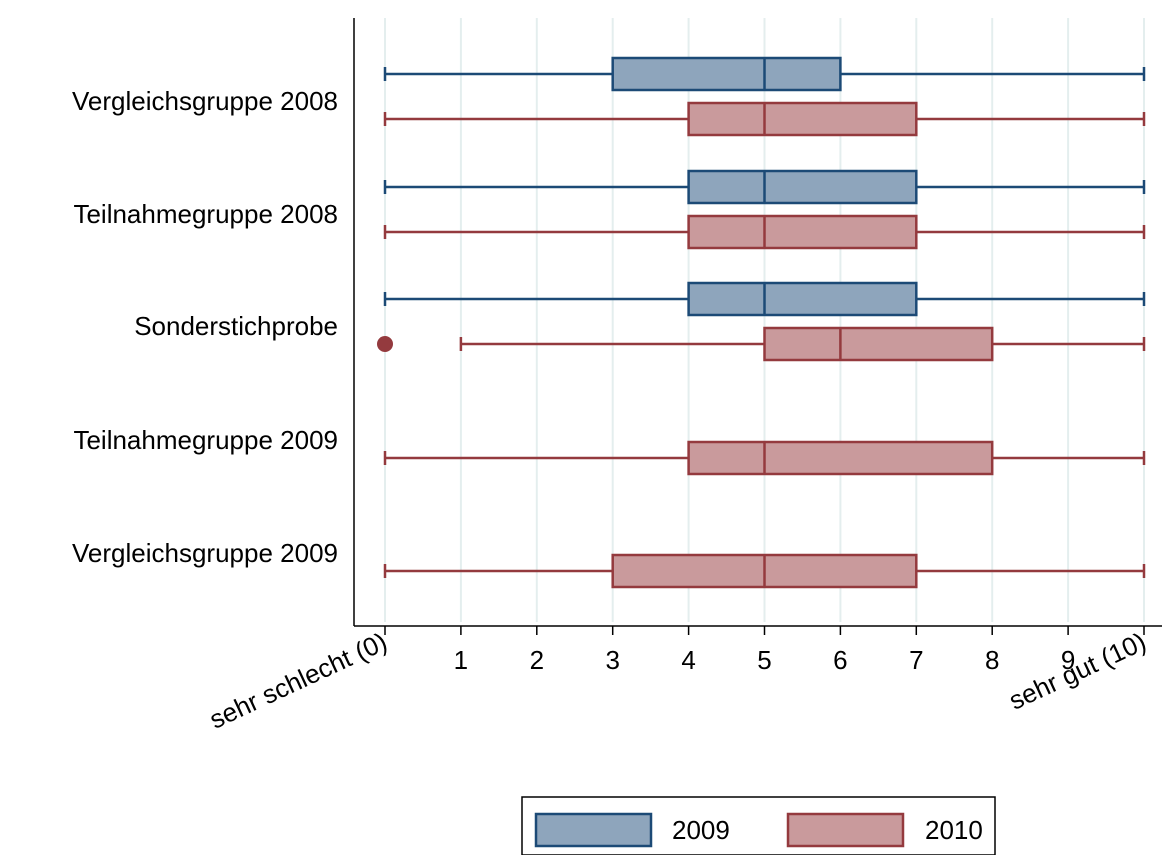 Image resolution: width=1166 pixels, height=860 pixels. Describe the element at coordinates (612, 660) in the screenshot. I see `x-tick-label: 3` at that location.